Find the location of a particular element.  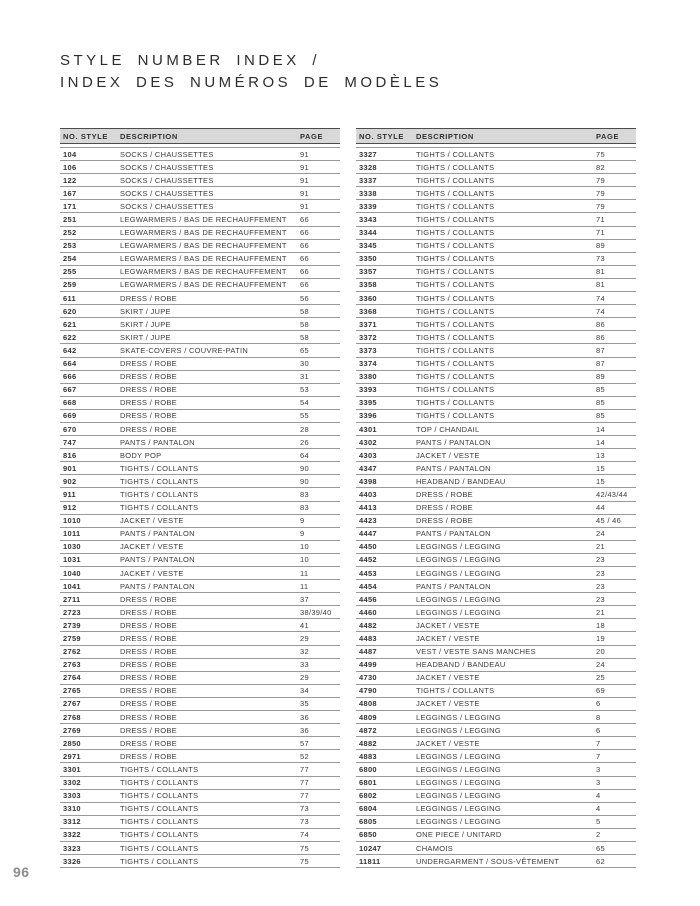

table-row: 3327 TIGHTS / COLLANTS 75 is located at coordinates (496, 155).